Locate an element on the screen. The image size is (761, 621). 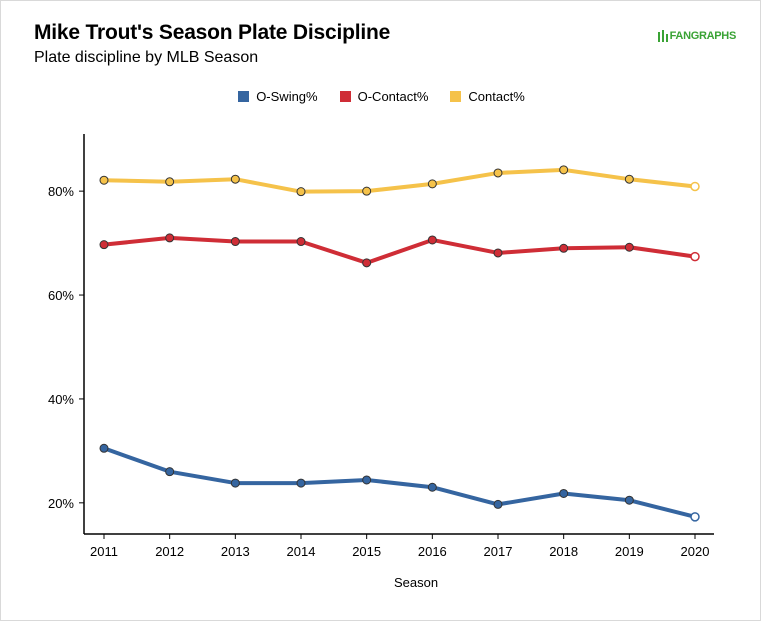
x-tick-label: 2018 is located at coordinates (563, 551).